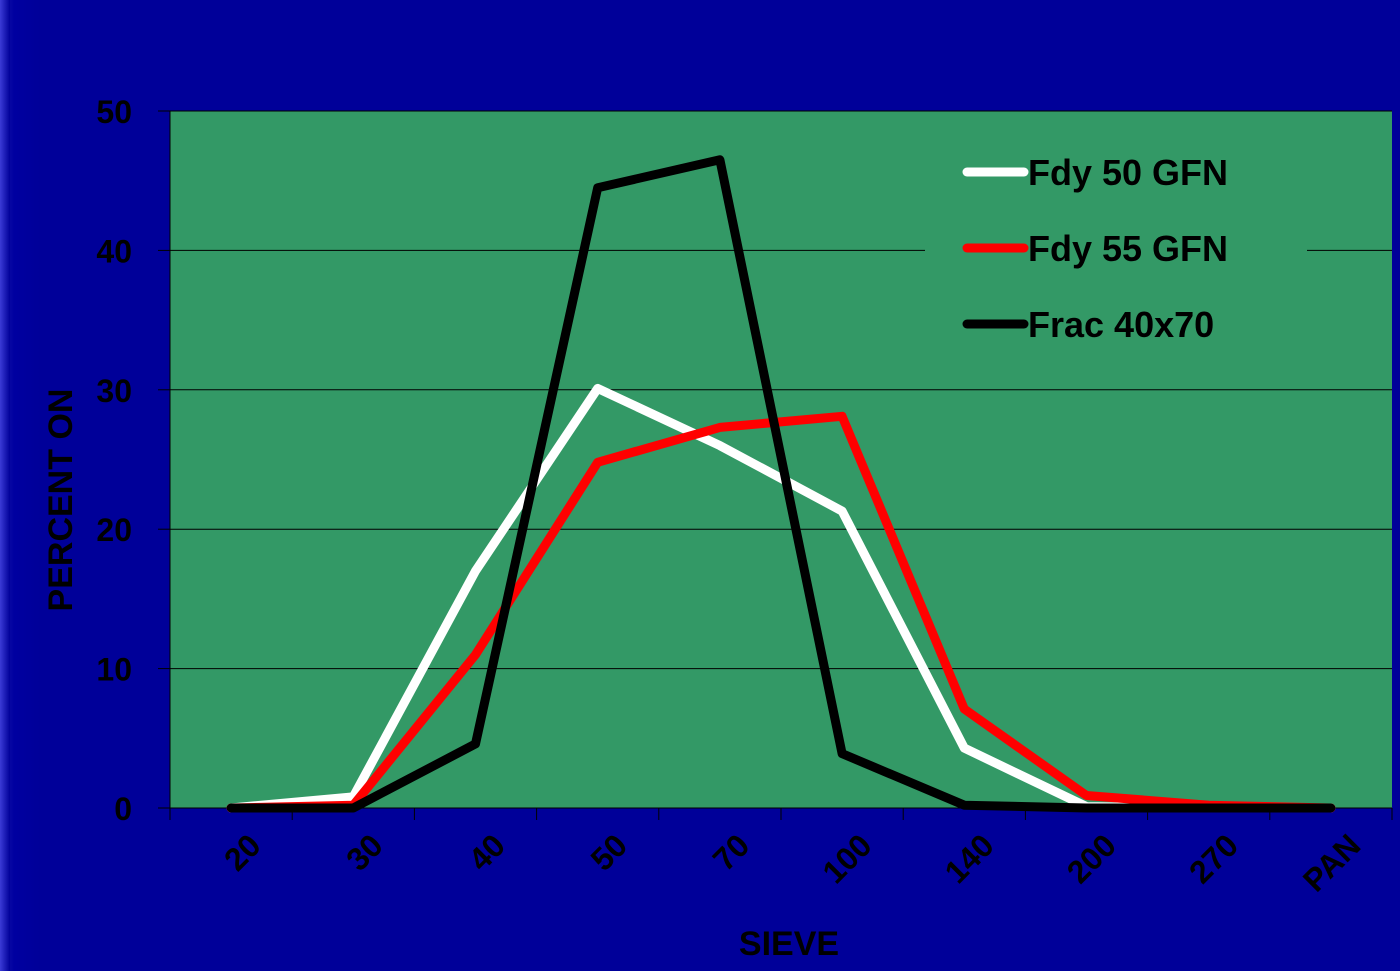 This screenshot has height=971, width=1400. What do you see at coordinates (114, 530) in the screenshot?
I see `y-tick-label: 20` at bounding box center [114, 530].